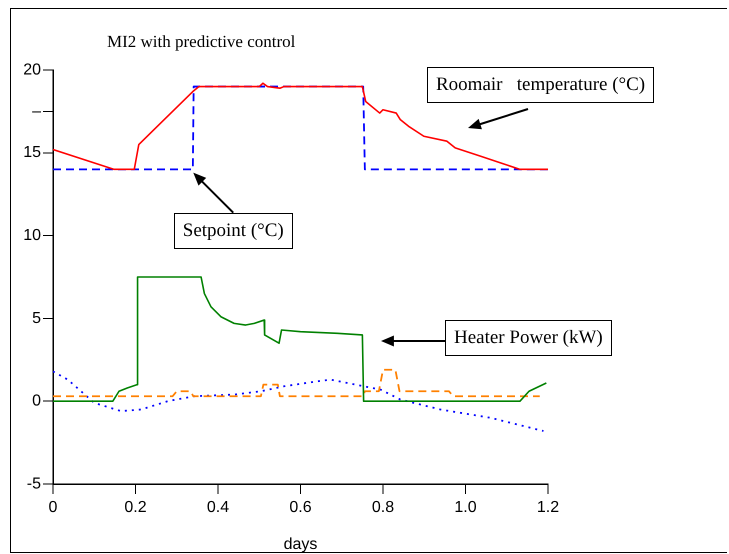 Image resolution: width=729 pixels, height=554 pixels. Describe the element at coordinates (540, 85) in the screenshot. I see `annotation: Roomair temperature (°C)` at that location.